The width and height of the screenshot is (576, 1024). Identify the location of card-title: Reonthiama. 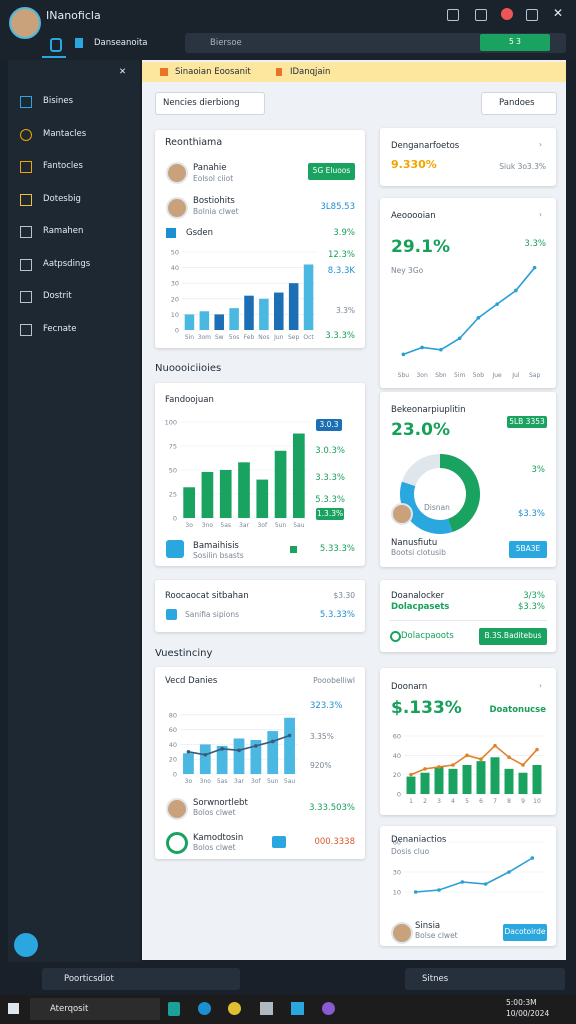
(194, 142).